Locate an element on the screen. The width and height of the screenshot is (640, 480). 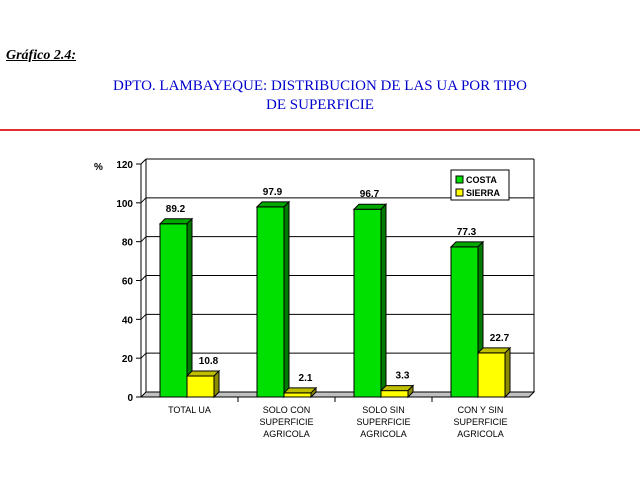
x-axis-category-label: SOLO SIN is located at coordinates (383, 410).